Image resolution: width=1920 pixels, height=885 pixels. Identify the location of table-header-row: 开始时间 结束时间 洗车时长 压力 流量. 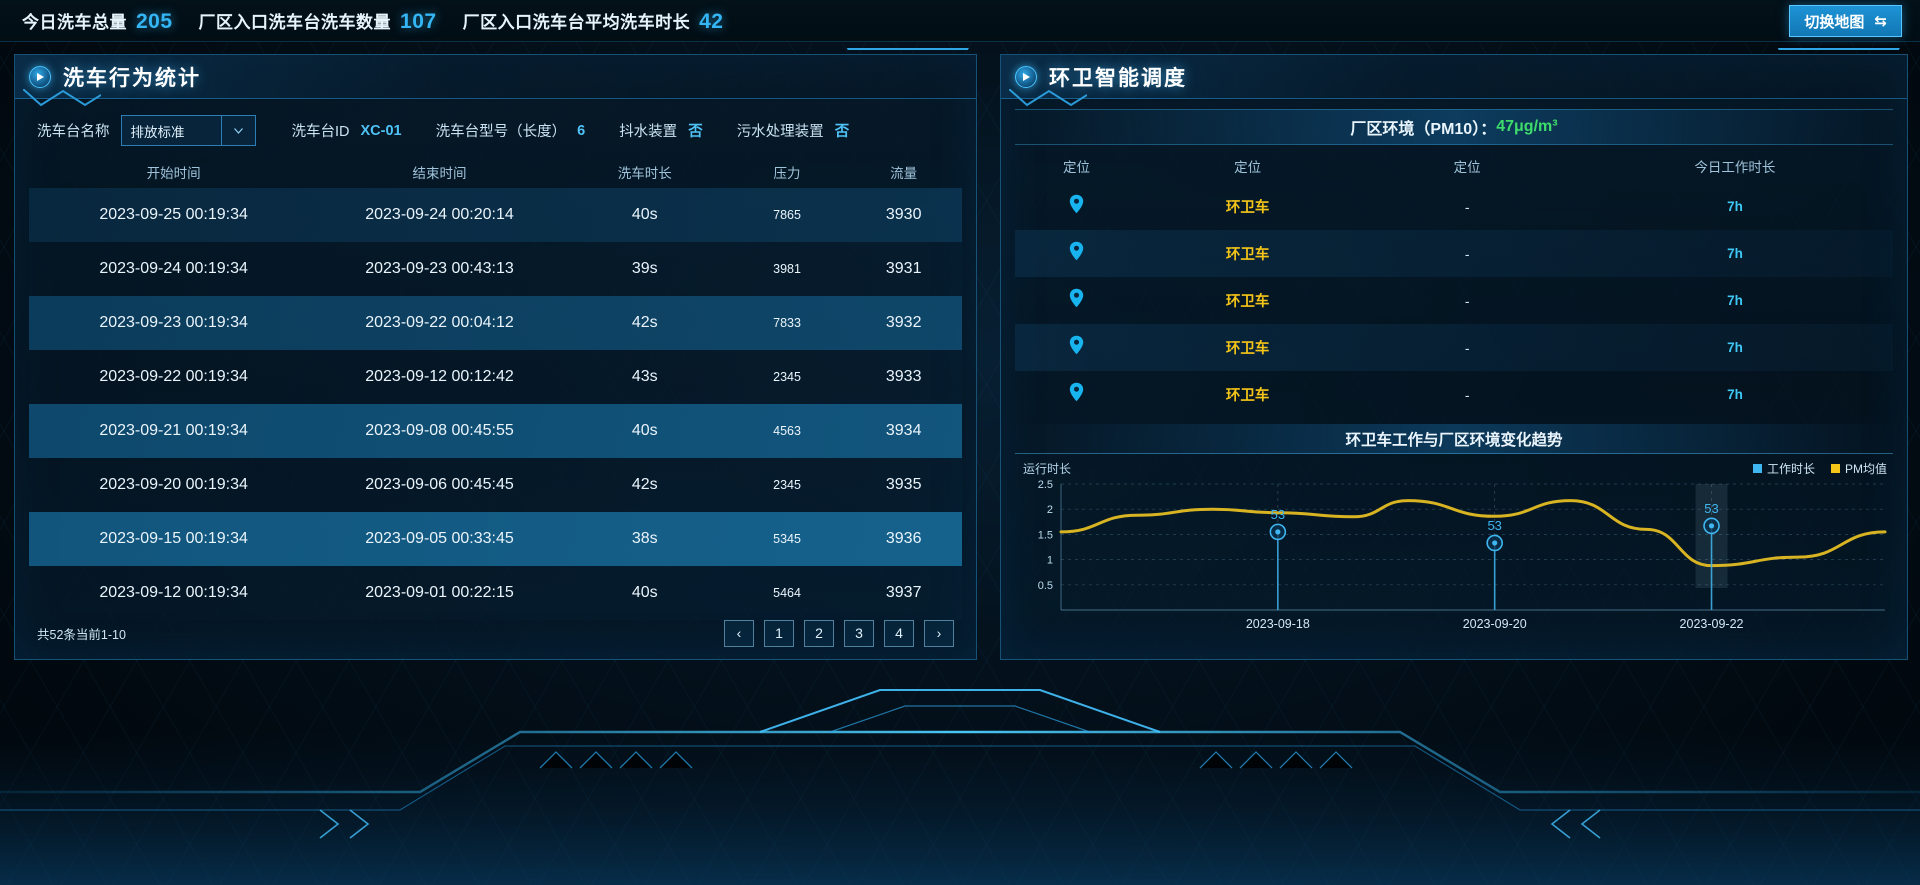
(495, 172).